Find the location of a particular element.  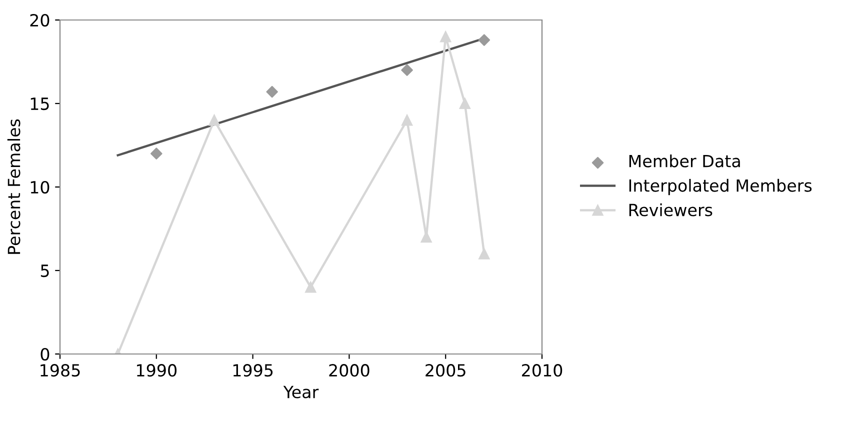

legend-label: Reviewers is located at coordinates (670, 209).